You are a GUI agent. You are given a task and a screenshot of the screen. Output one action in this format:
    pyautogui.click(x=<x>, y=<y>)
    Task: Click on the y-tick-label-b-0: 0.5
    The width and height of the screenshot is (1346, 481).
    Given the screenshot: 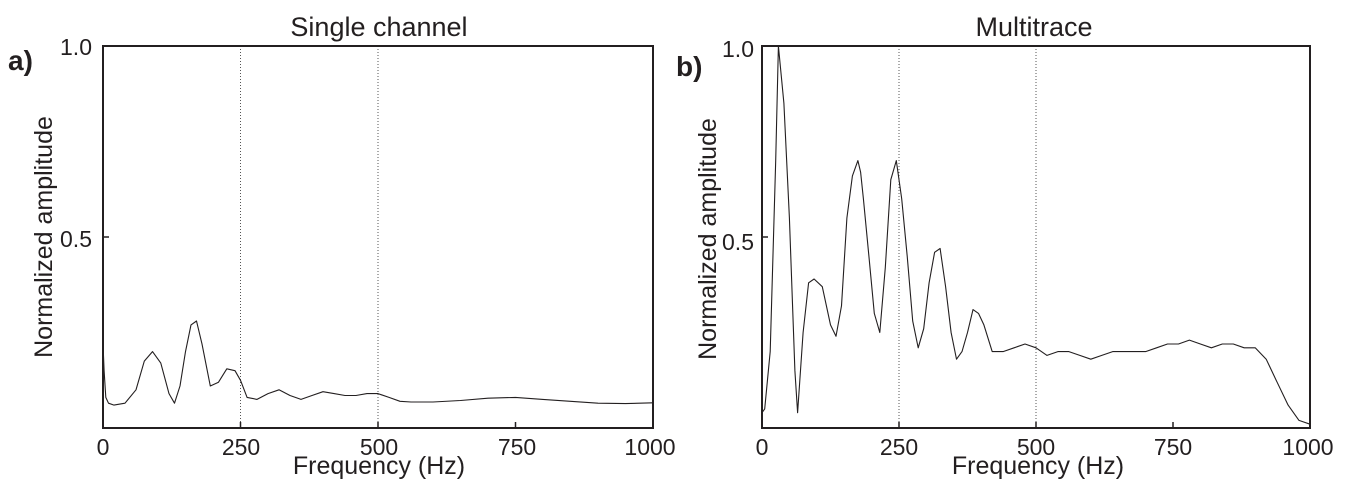 What is the action you would take?
    pyautogui.click(x=738, y=242)
    